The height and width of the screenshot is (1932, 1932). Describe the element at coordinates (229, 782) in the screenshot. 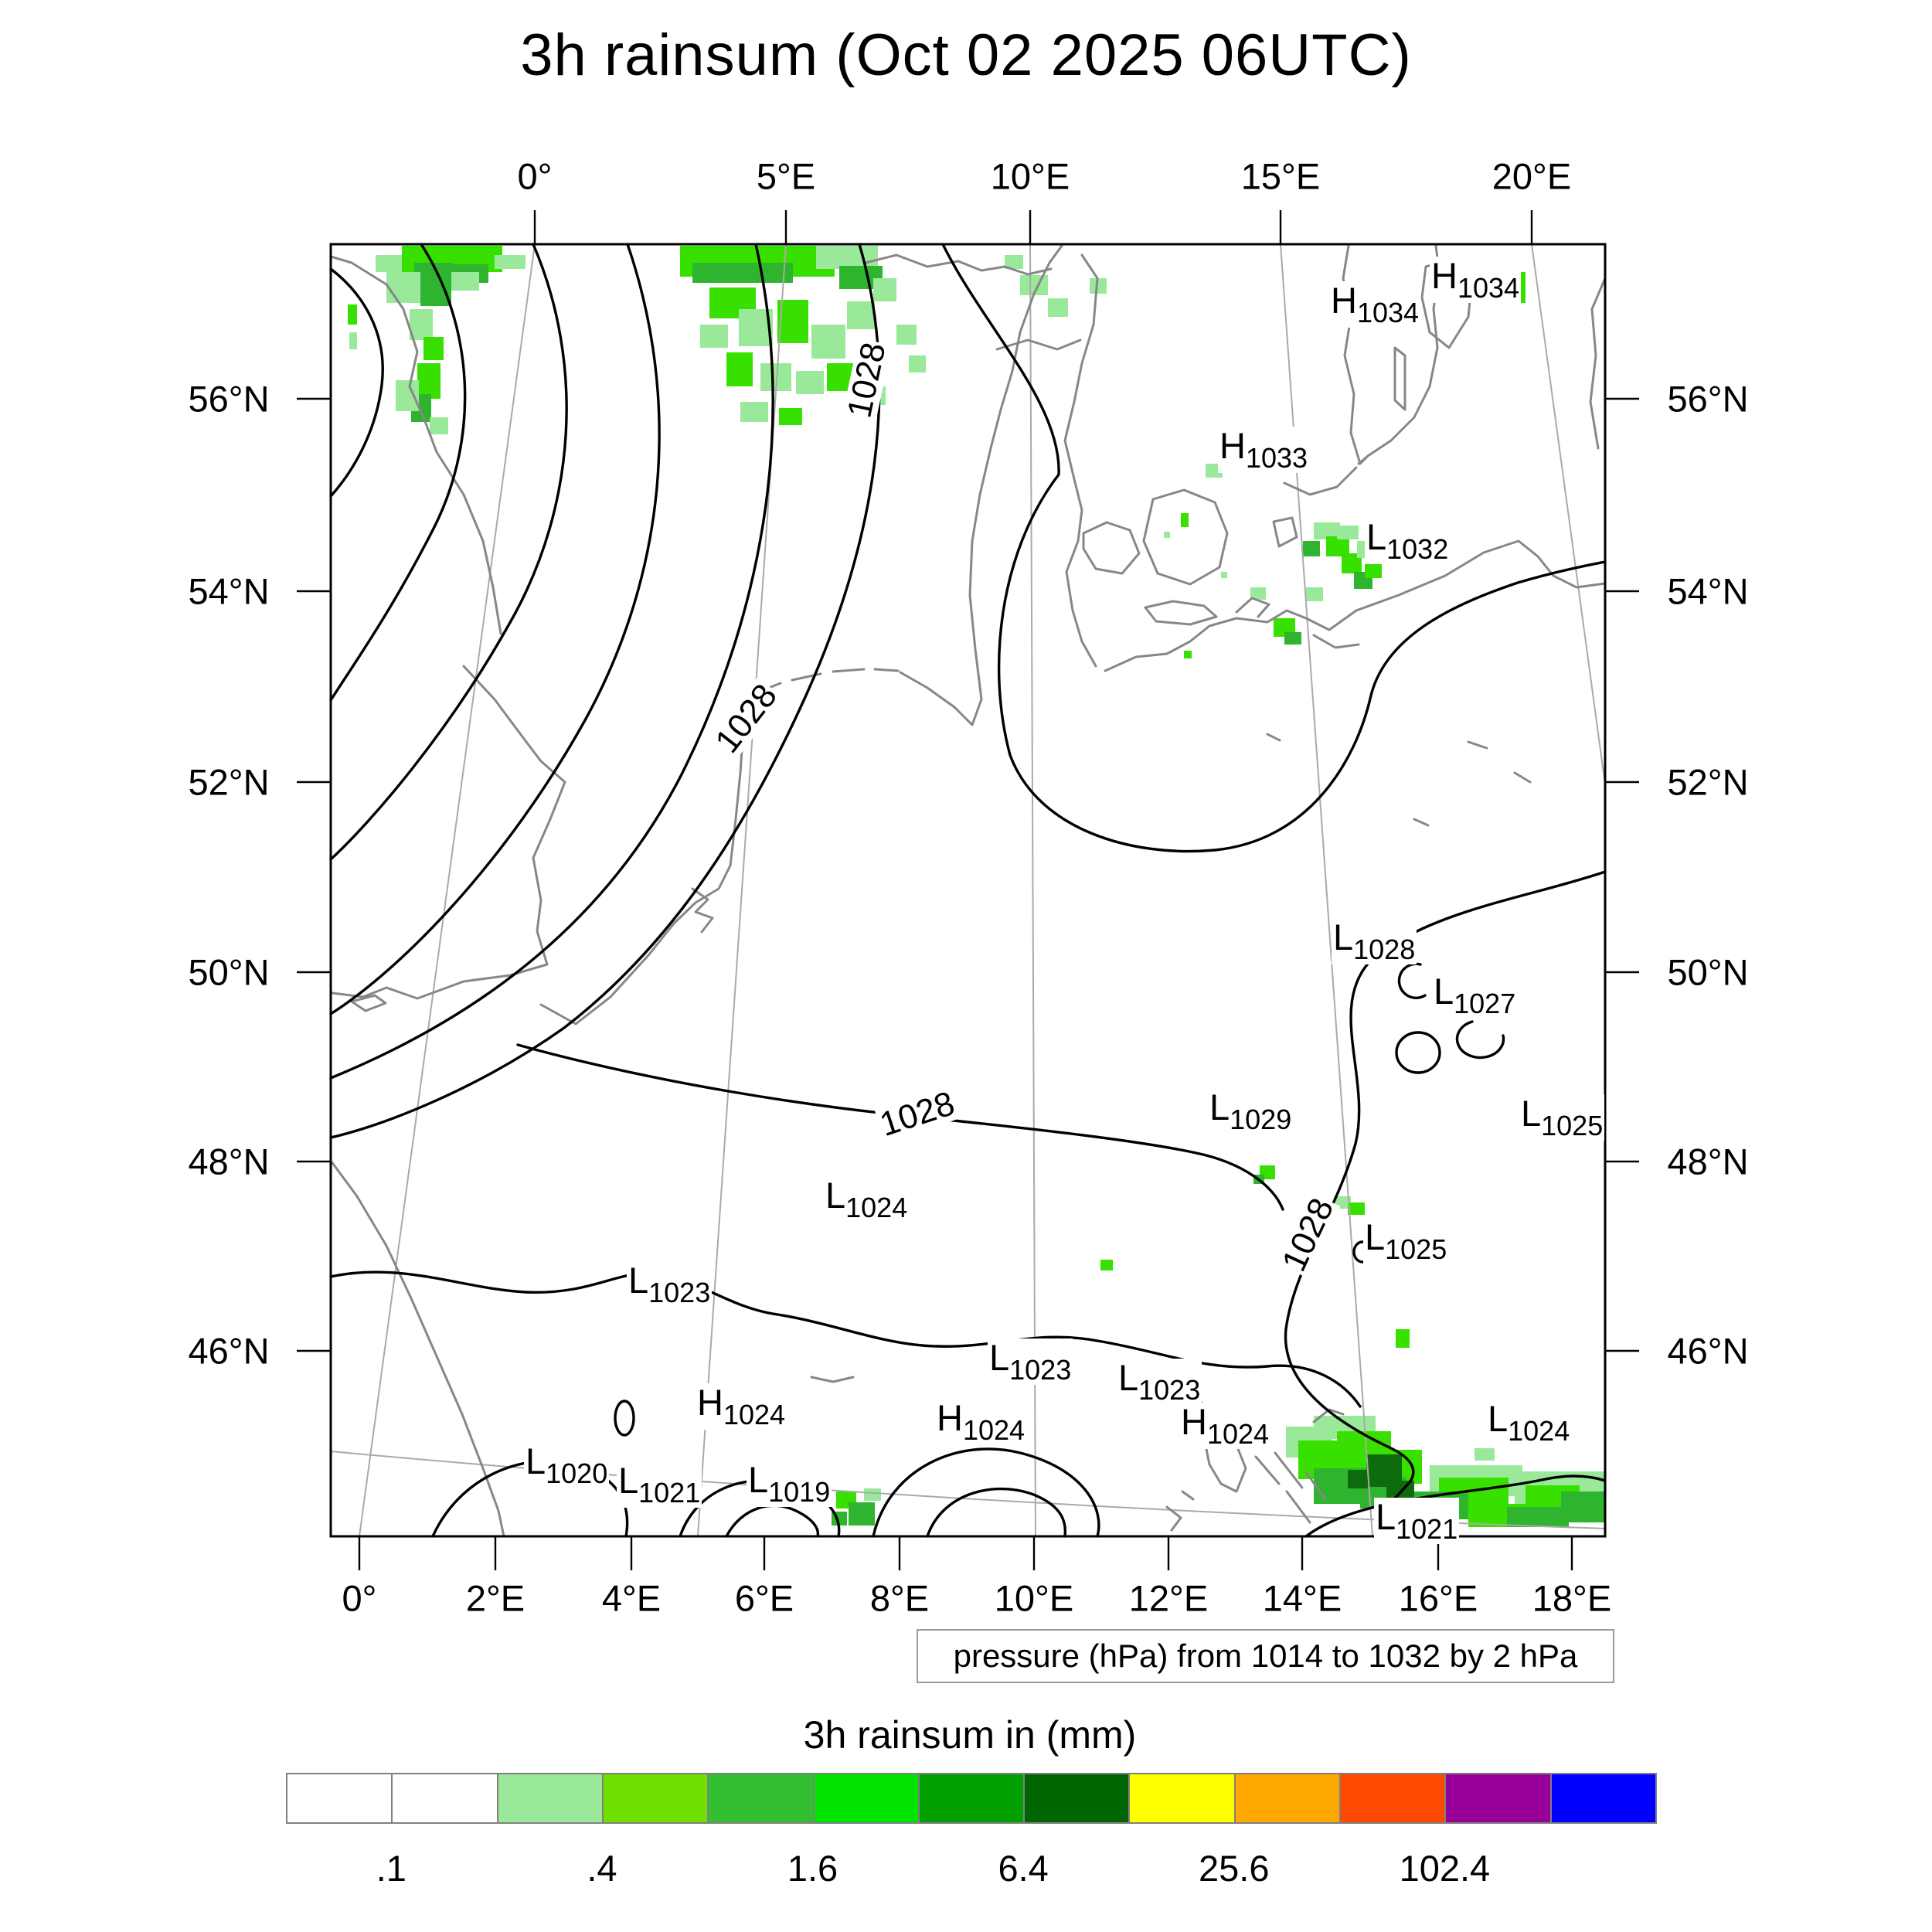

I see `left-axis-label: 52°N` at that location.